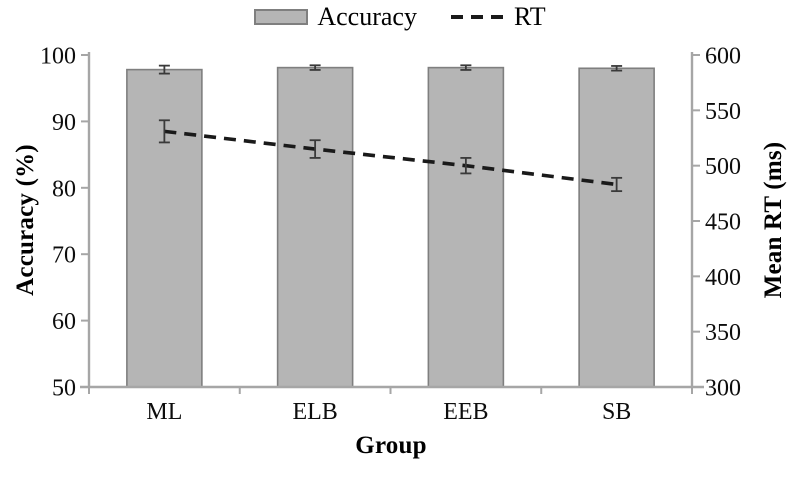 The height and width of the screenshot is (486, 800). I want to click on left-tick-label: 60, so click(64, 322).